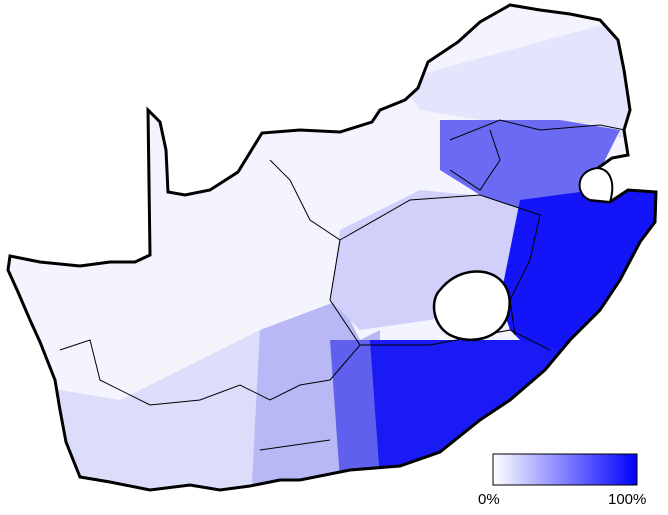 The width and height of the screenshot is (668, 515). I want to click on legend-bar, so click(565, 469).